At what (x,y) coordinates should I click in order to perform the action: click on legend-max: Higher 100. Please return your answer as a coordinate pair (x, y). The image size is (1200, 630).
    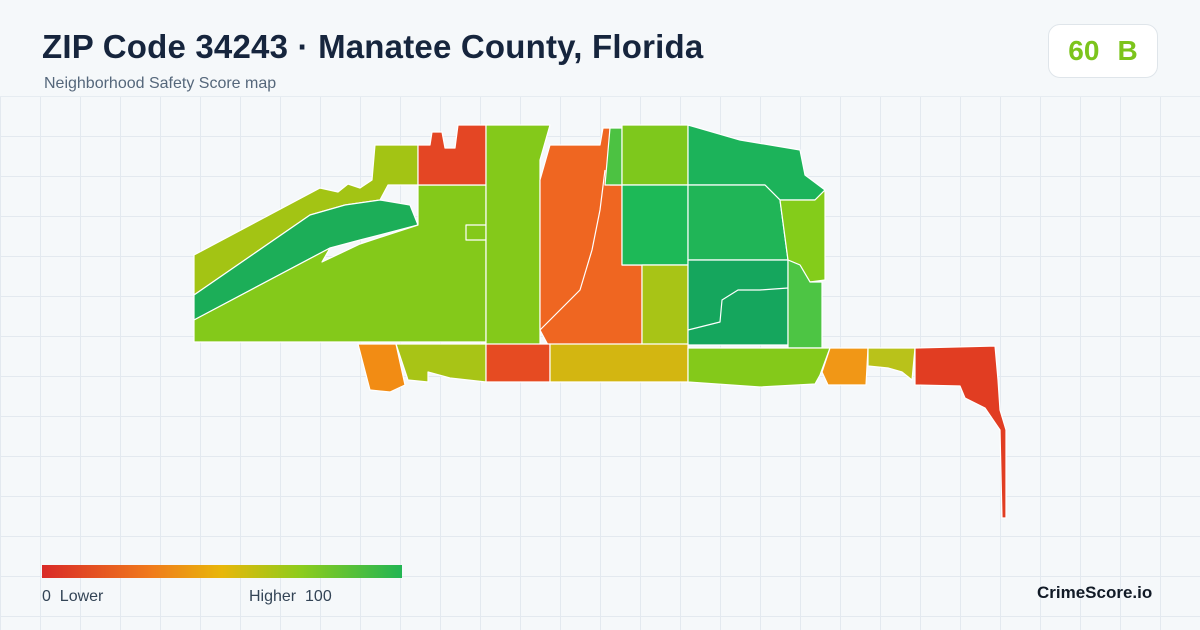
    Looking at the image, I should click on (290, 597).